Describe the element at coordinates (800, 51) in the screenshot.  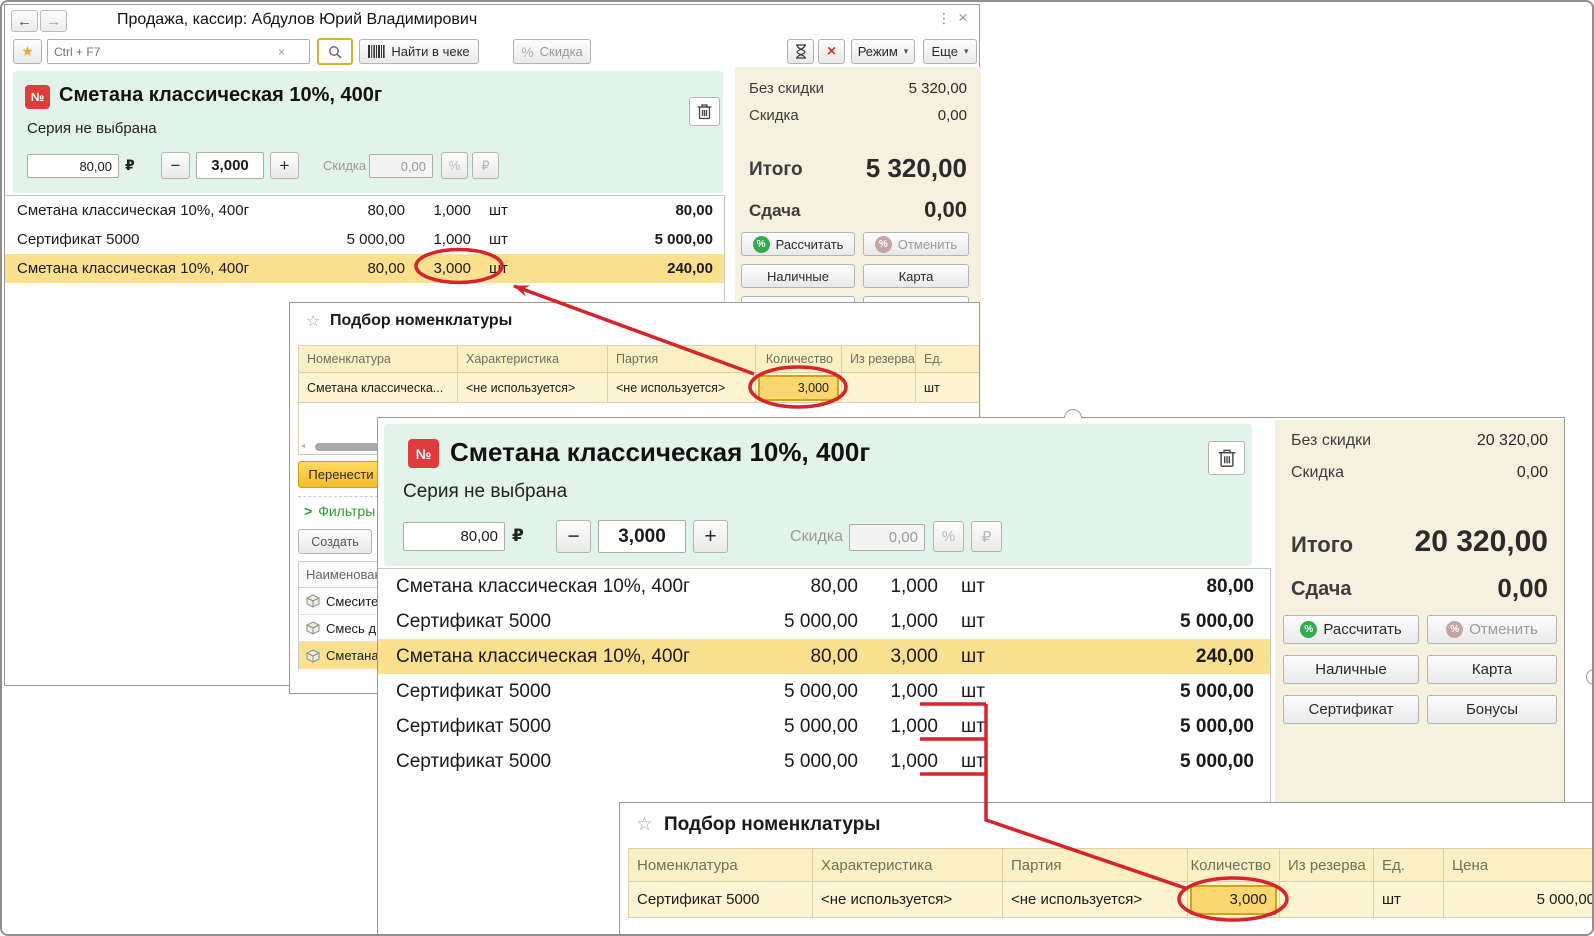
I see `hourglass-button` at that location.